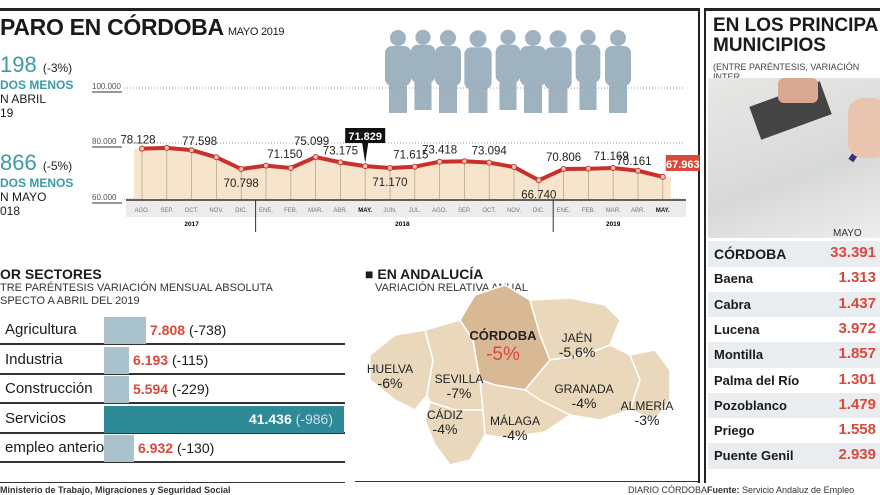  I want to click on page-title: PARO EN CÓRDOBA MAYO 2019, so click(142, 27).